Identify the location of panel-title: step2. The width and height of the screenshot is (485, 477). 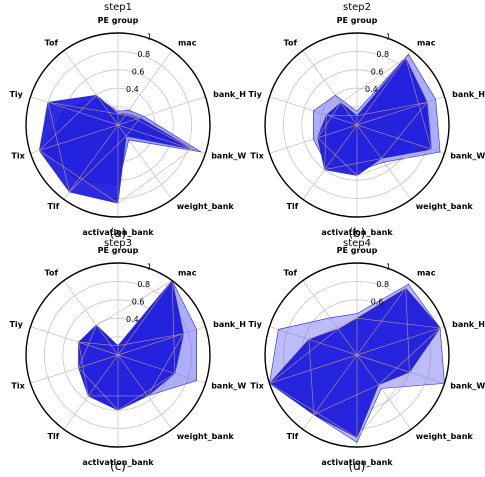
(357, 7).